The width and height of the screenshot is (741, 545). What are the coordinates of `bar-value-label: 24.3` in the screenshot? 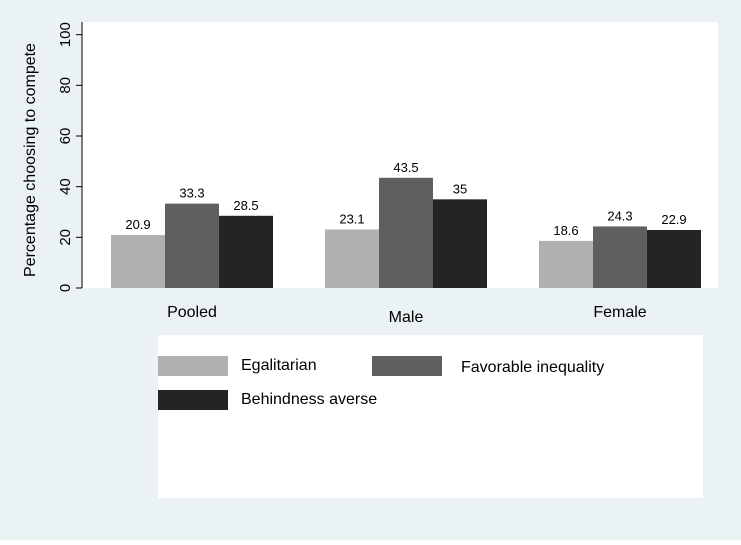 It's located at (619, 215).